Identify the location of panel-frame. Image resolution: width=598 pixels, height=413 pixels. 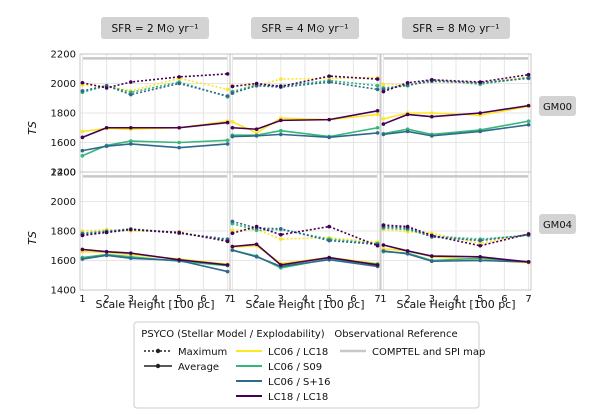
(456, 231).